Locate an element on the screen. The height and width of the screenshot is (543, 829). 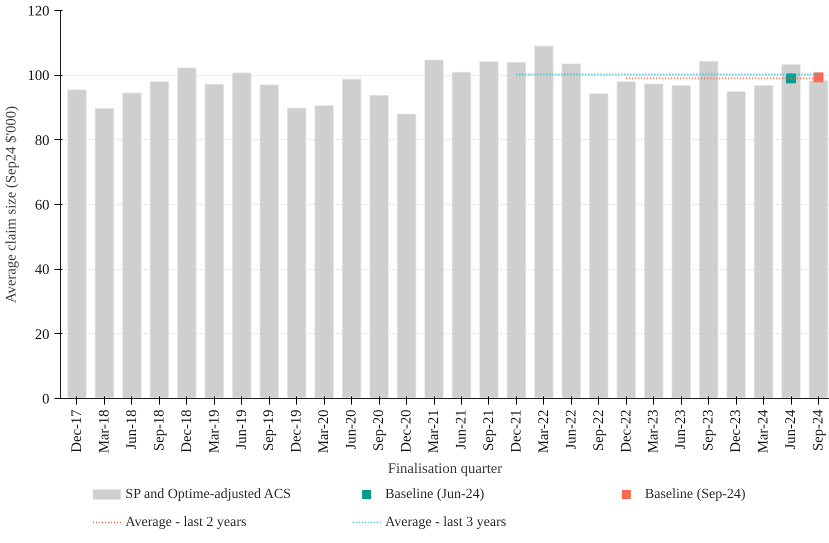
x-tick-label: Mar-18 is located at coordinates (104, 431).